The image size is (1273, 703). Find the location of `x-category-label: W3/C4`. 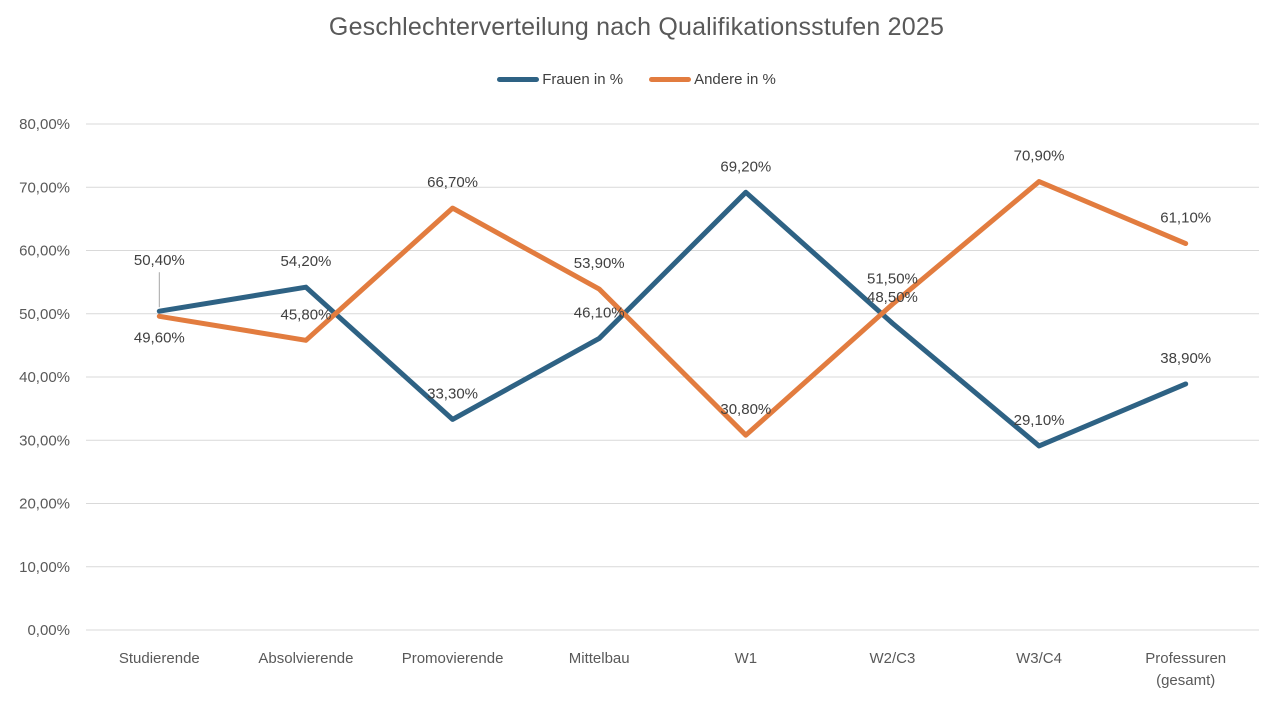

x-category-label: W3/C4 is located at coordinates (1039, 658).